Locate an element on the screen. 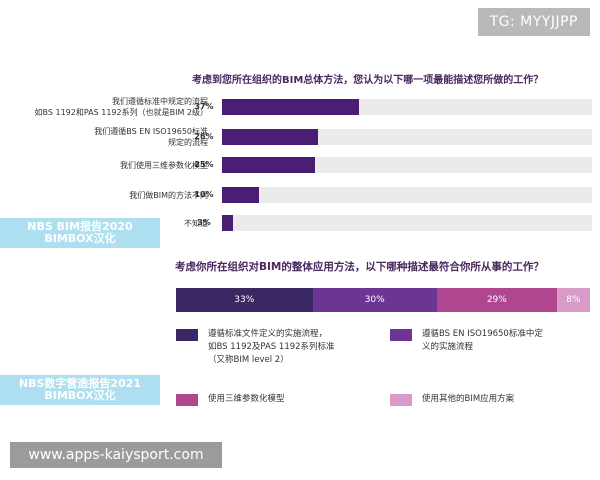  stack-segment-1: 30% is located at coordinates (374, 300).